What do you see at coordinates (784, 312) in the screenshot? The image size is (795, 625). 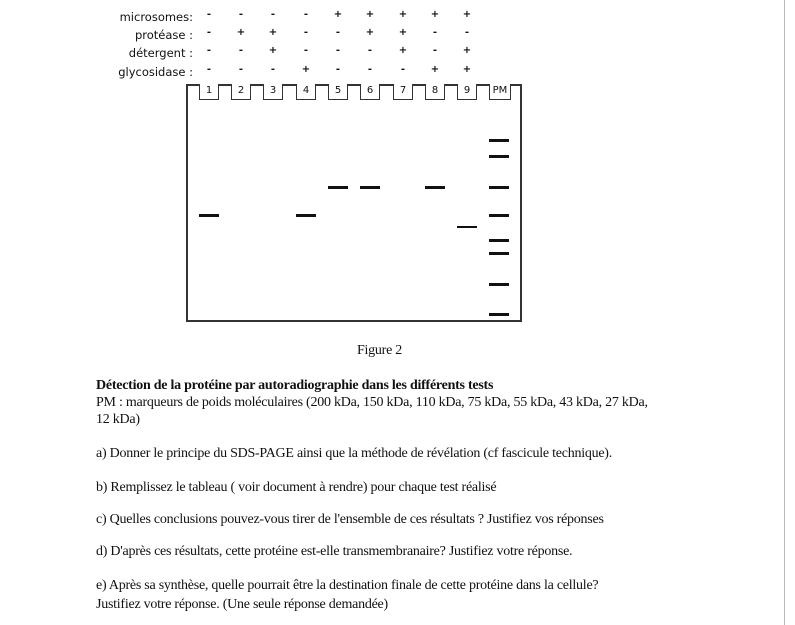 I see `page-edge` at bounding box center [784, 312].